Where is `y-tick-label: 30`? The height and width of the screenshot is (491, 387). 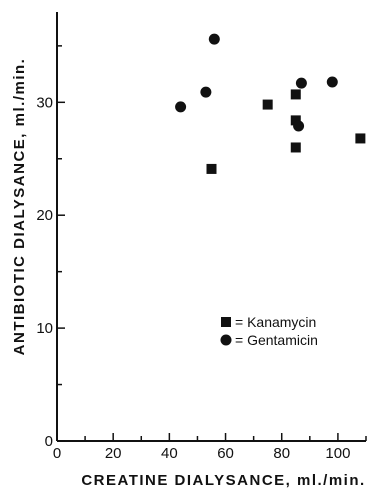
y-tick-label: 30 is located at coordinates (44, 102).